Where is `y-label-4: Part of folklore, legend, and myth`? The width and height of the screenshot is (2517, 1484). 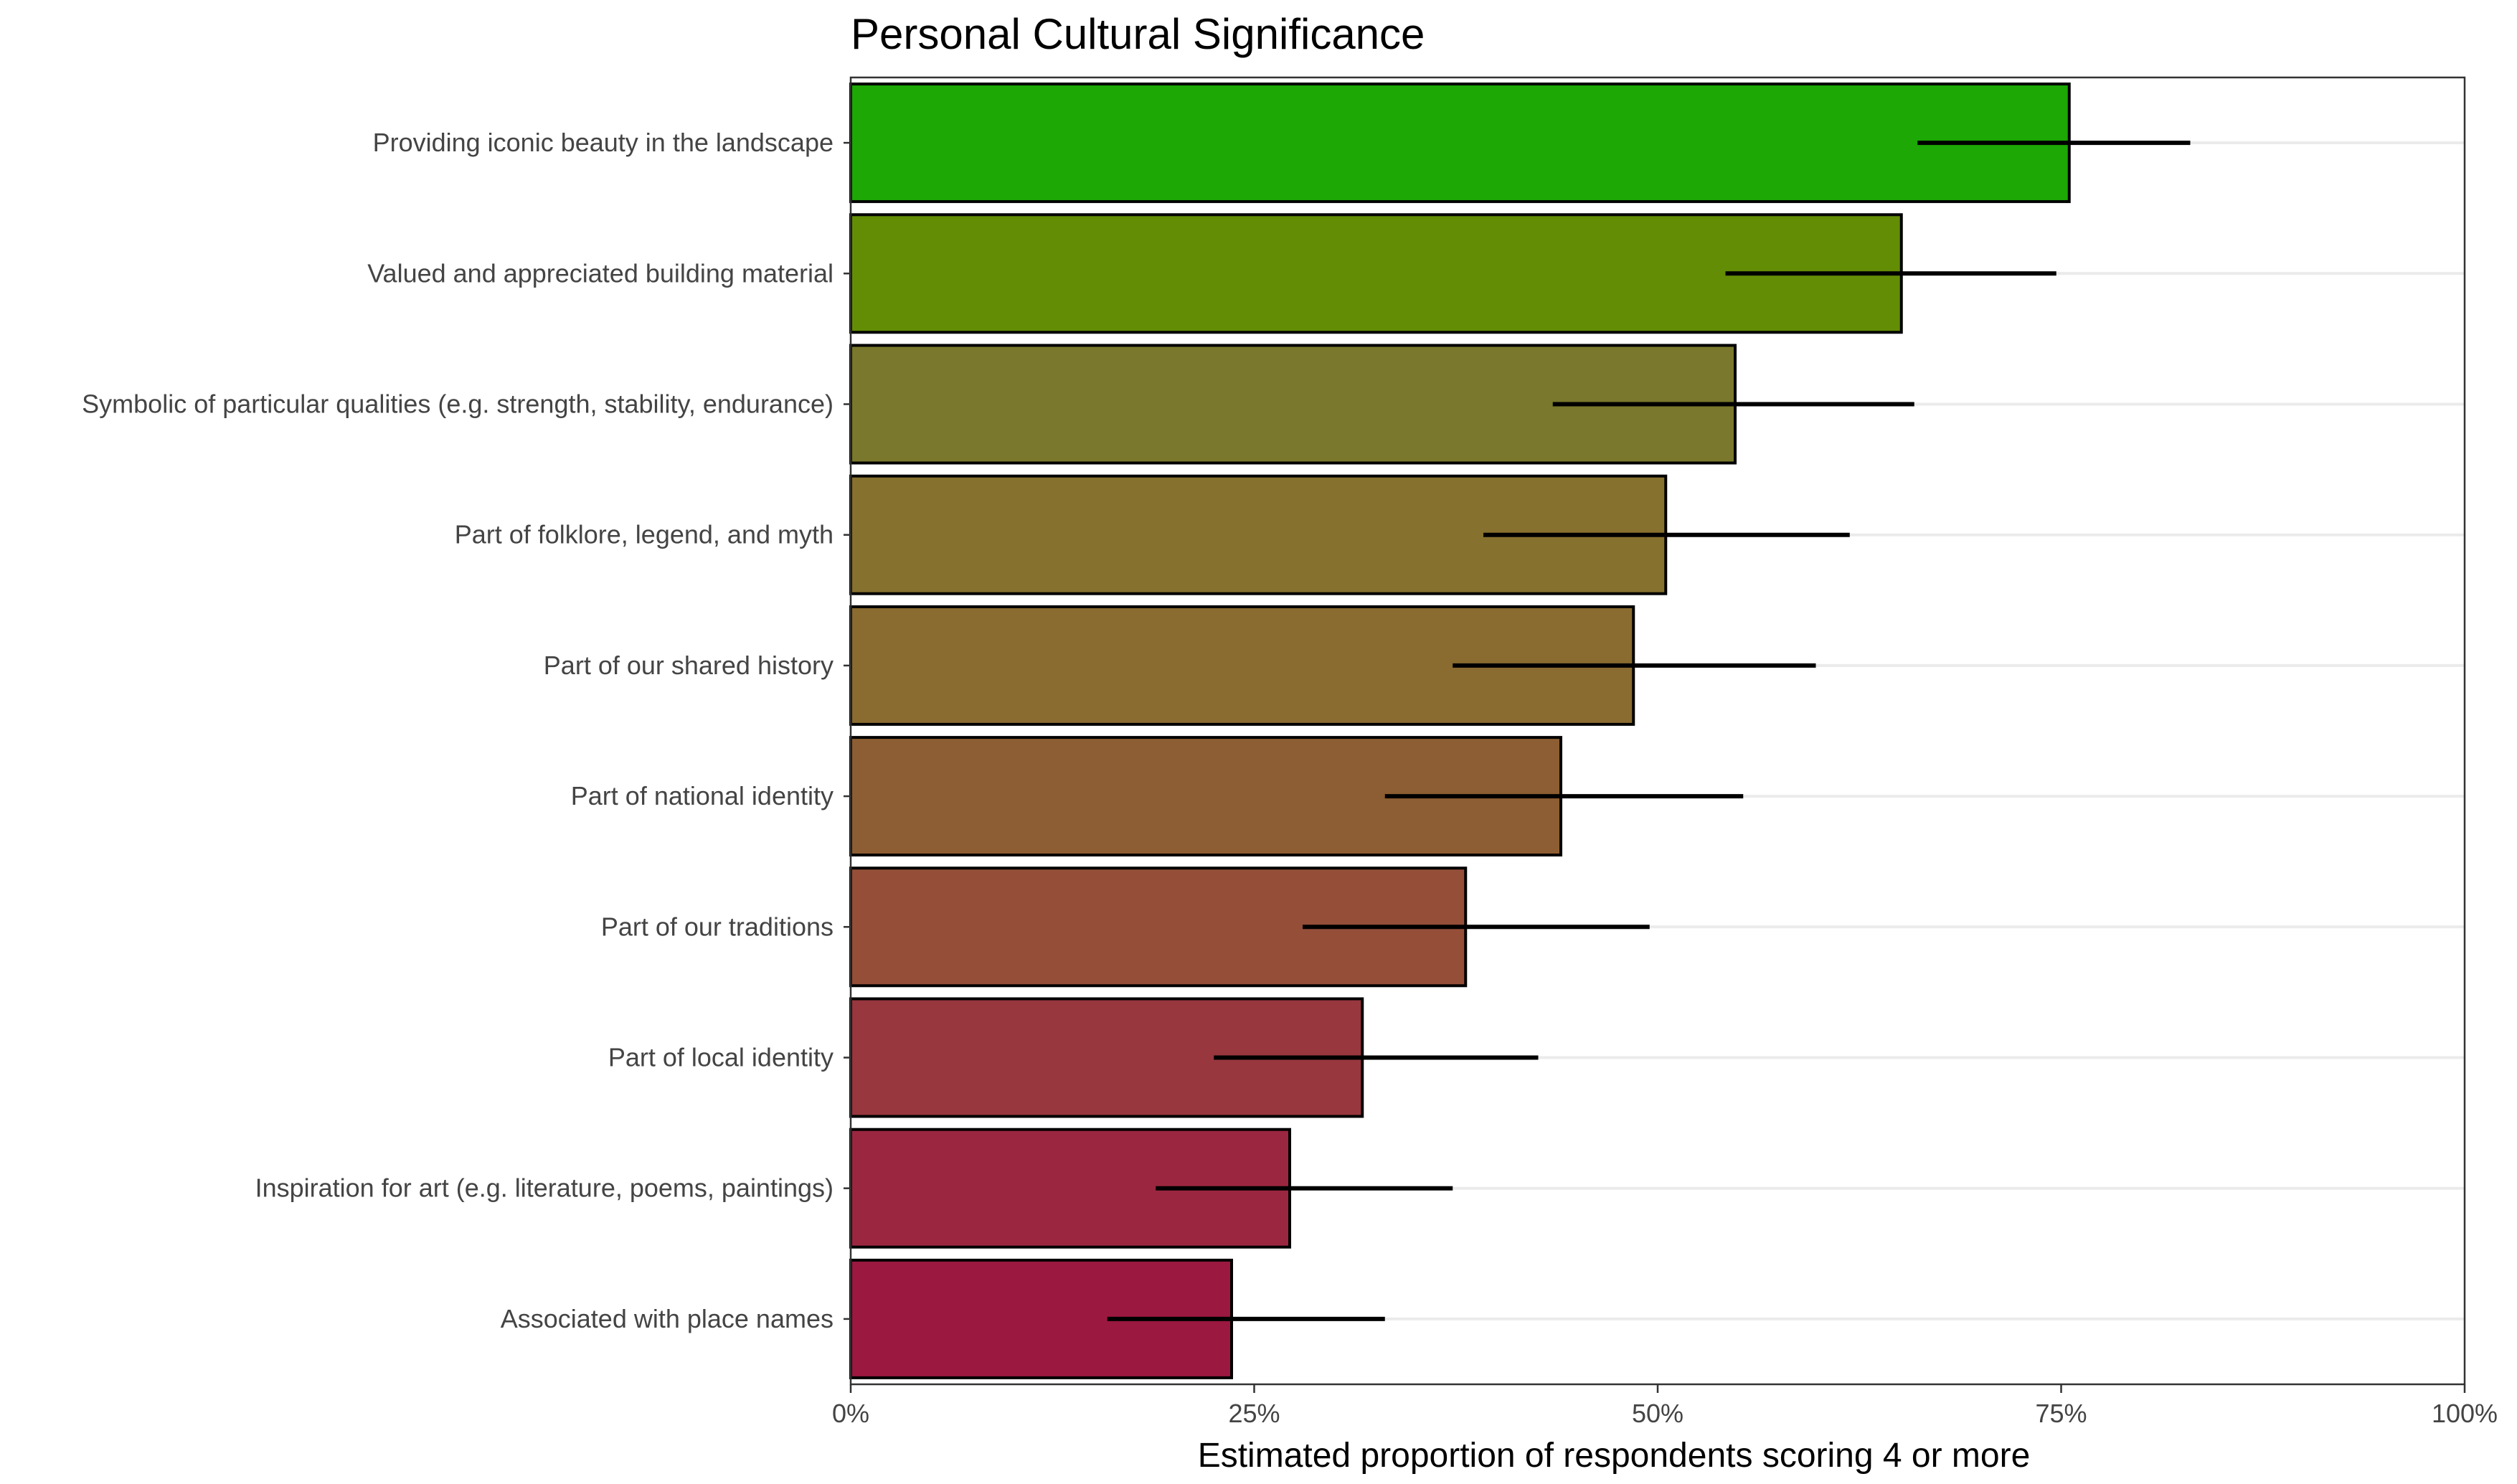 y-label-4: Part of folklore, legend, and myth is located at coordinates (644, 534).